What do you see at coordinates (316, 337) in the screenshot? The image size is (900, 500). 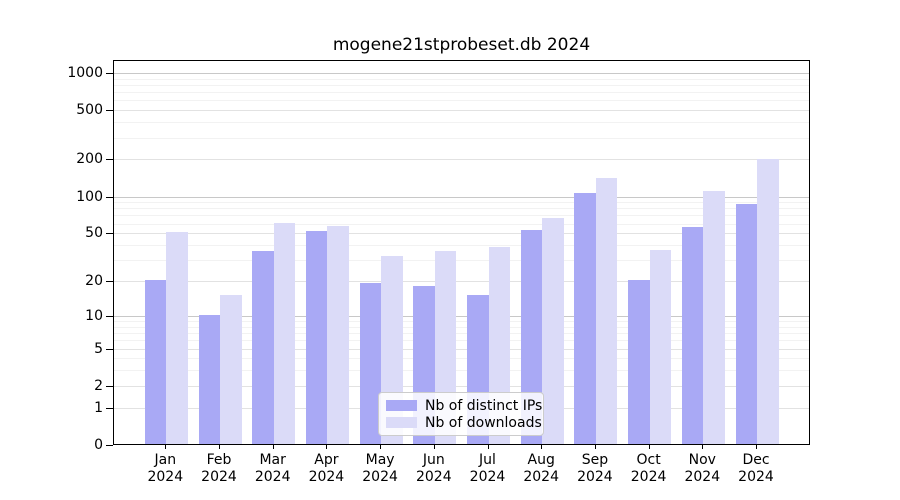 I see `bar-apr-distinct-ips` at bounding box center [316, 337].